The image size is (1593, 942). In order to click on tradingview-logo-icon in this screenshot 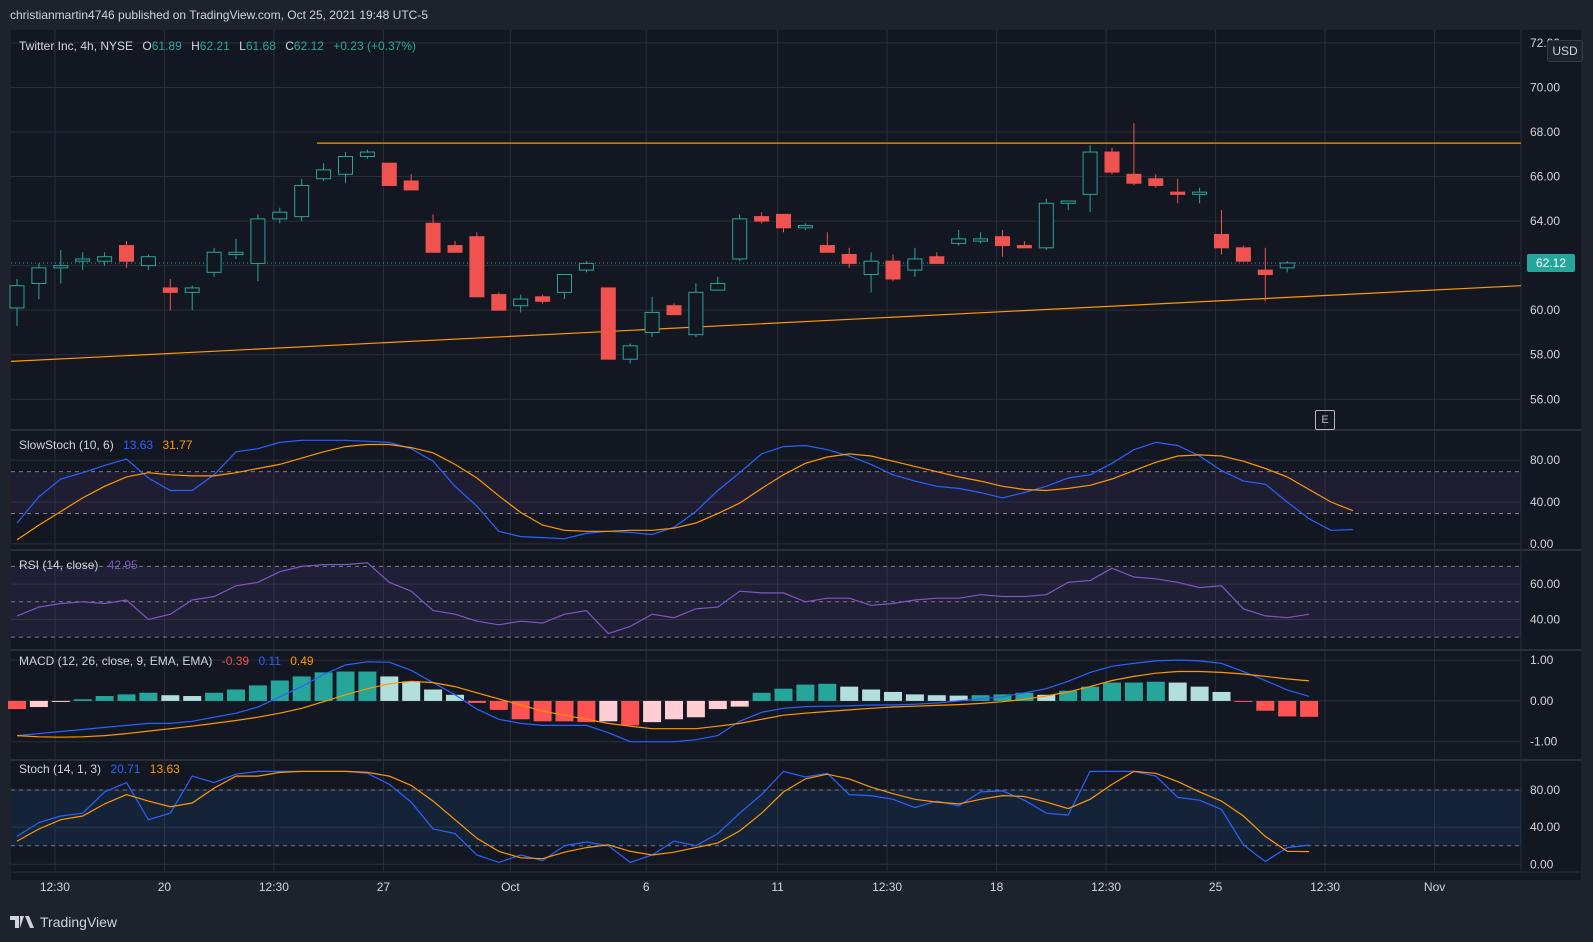, I will do `click(22, 922)`.